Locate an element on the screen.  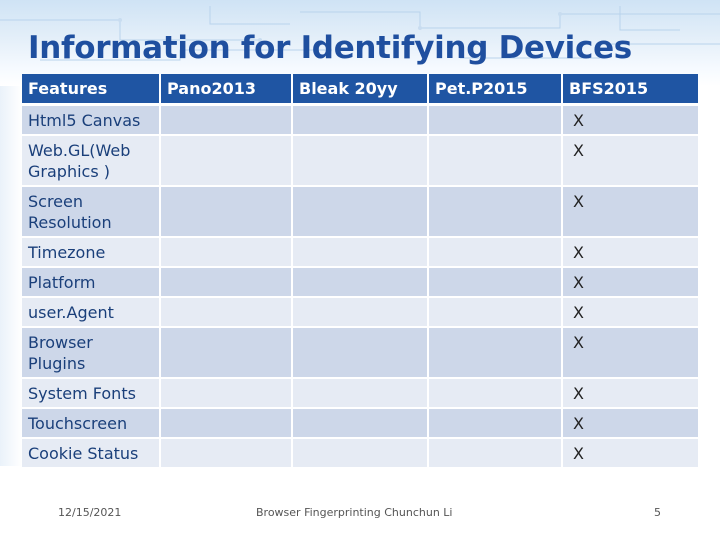
table-row: System Fonts X is located at coordinates (360, 393).